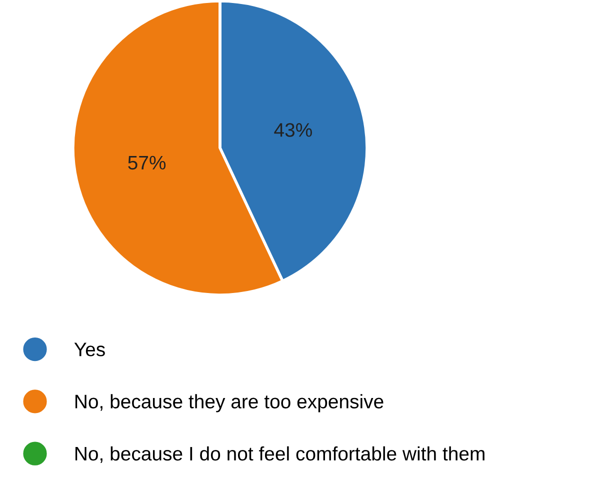 This screenshot has width=603, height=480. I want to click on legend-label: No, because I do not feel comfortable with them, so click(279, 454).